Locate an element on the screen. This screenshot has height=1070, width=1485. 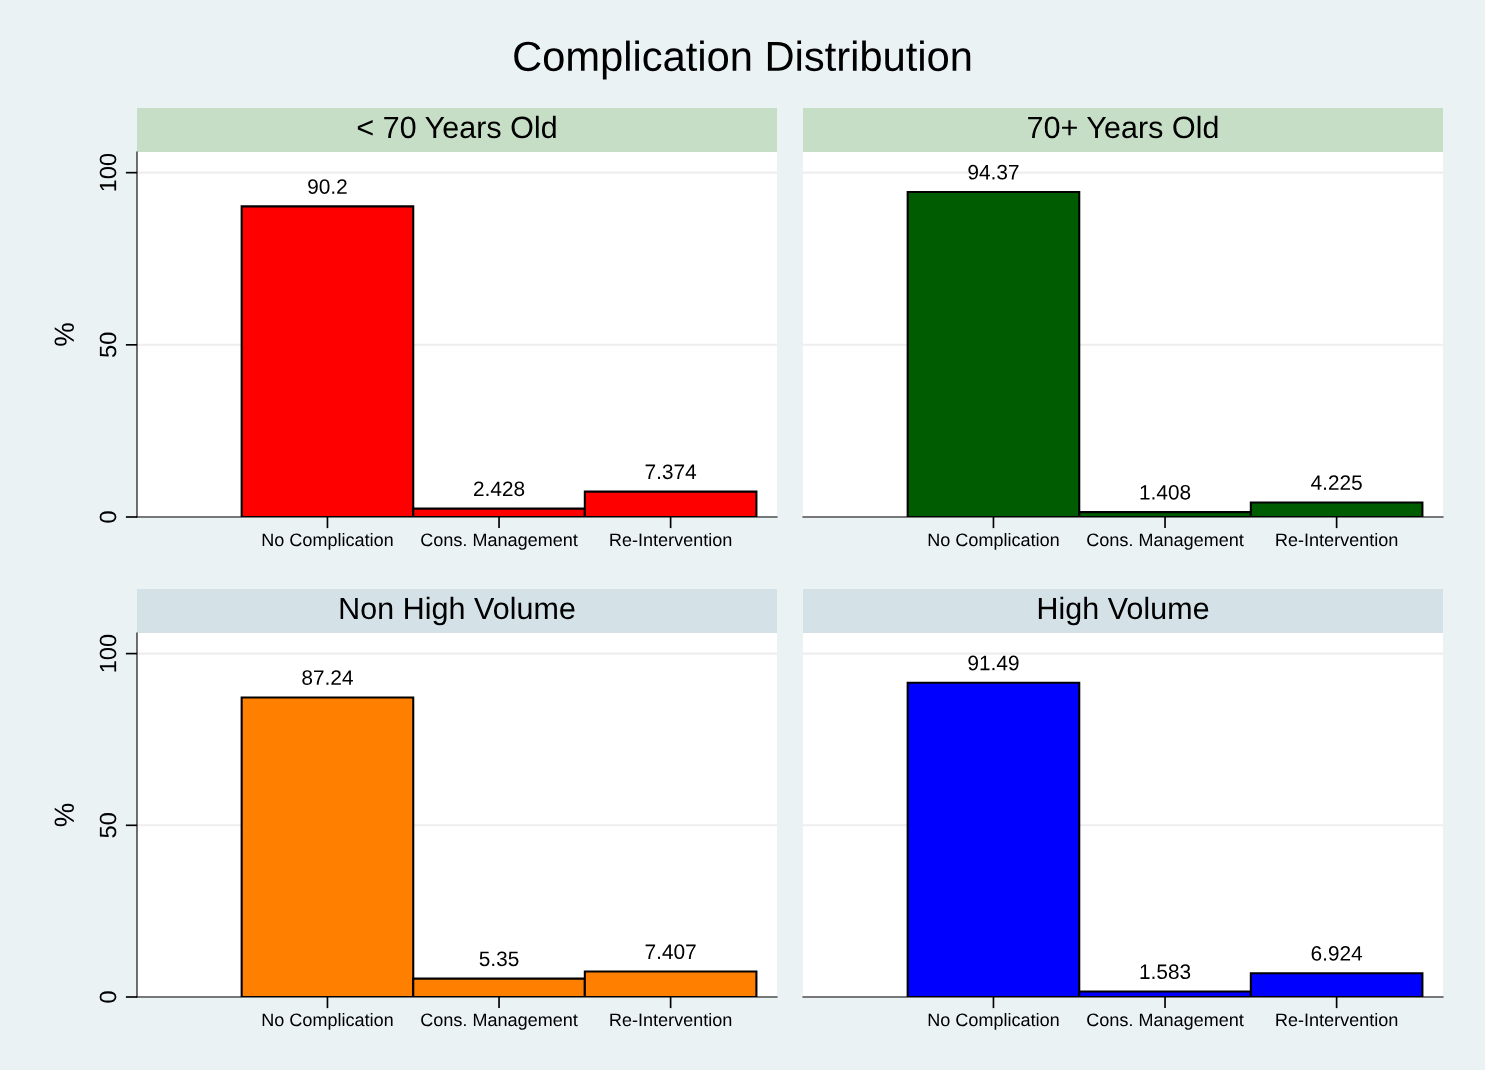
chart-title: Complication Distribution is located at coordinates (742, 60).